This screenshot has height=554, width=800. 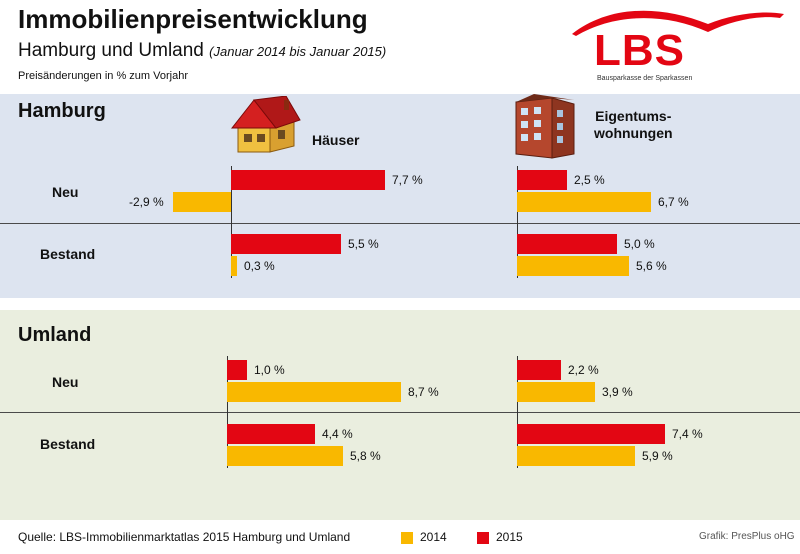 I want to click on column-header-apartments-line1: Eigentums-, so click(x=633, y=116).